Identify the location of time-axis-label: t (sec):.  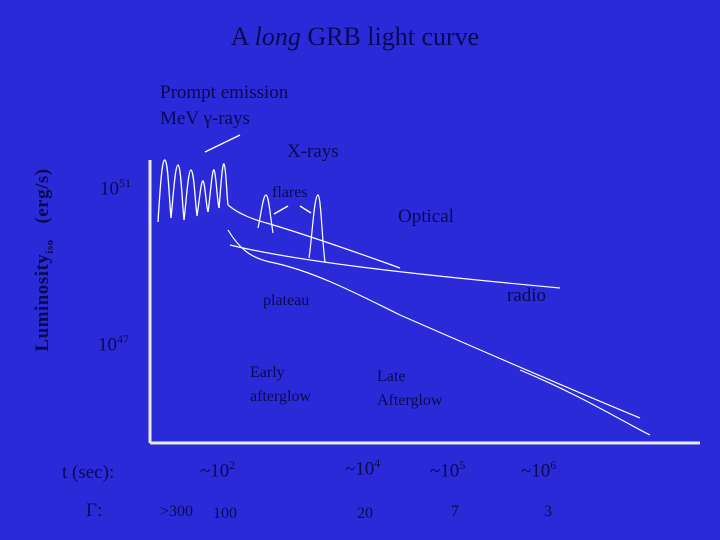
(88, 472).